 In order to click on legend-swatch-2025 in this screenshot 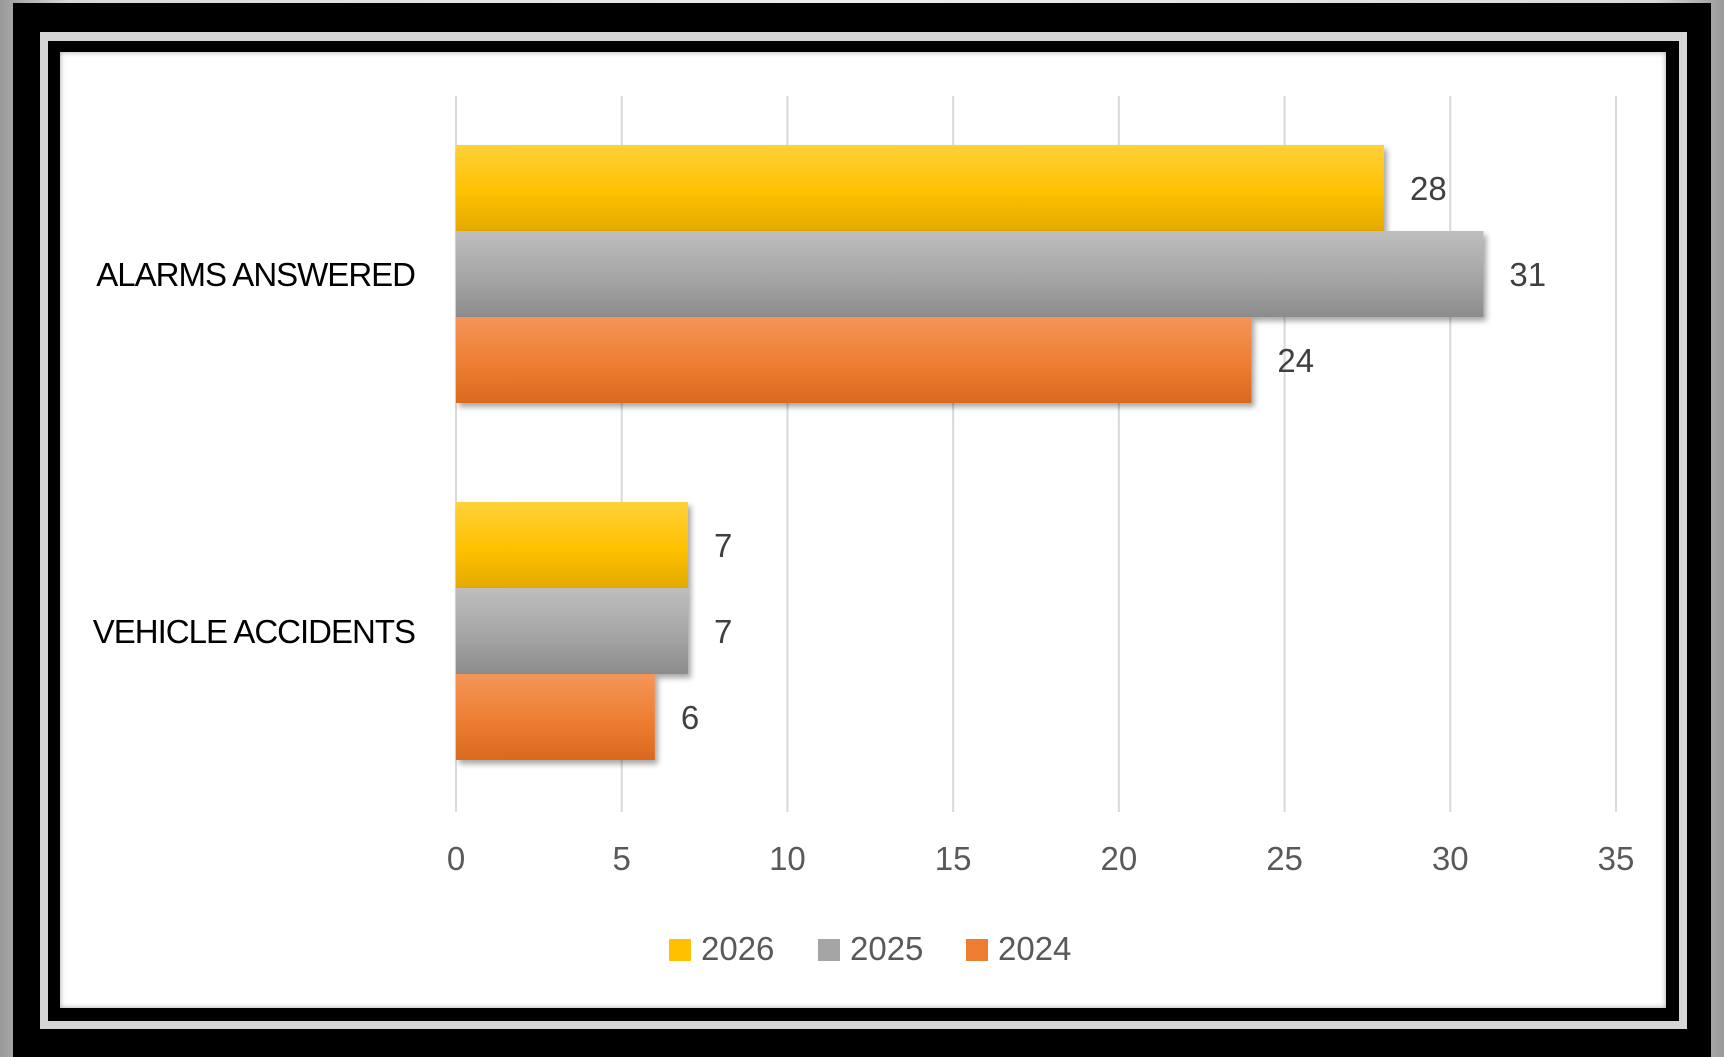, I will do `click(829, 950)`.